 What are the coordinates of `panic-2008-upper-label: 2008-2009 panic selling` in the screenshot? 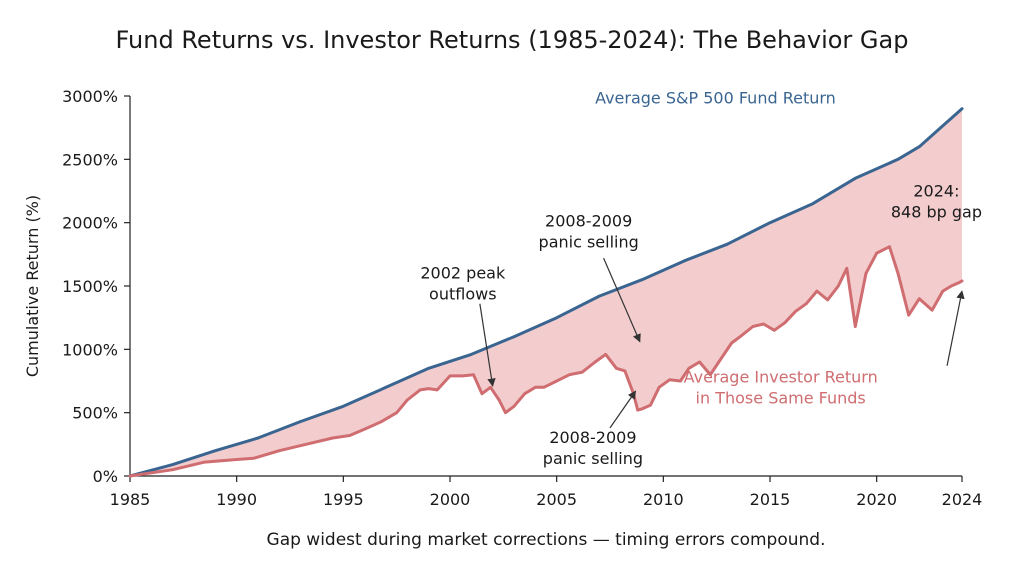 It's located at (589, 231).